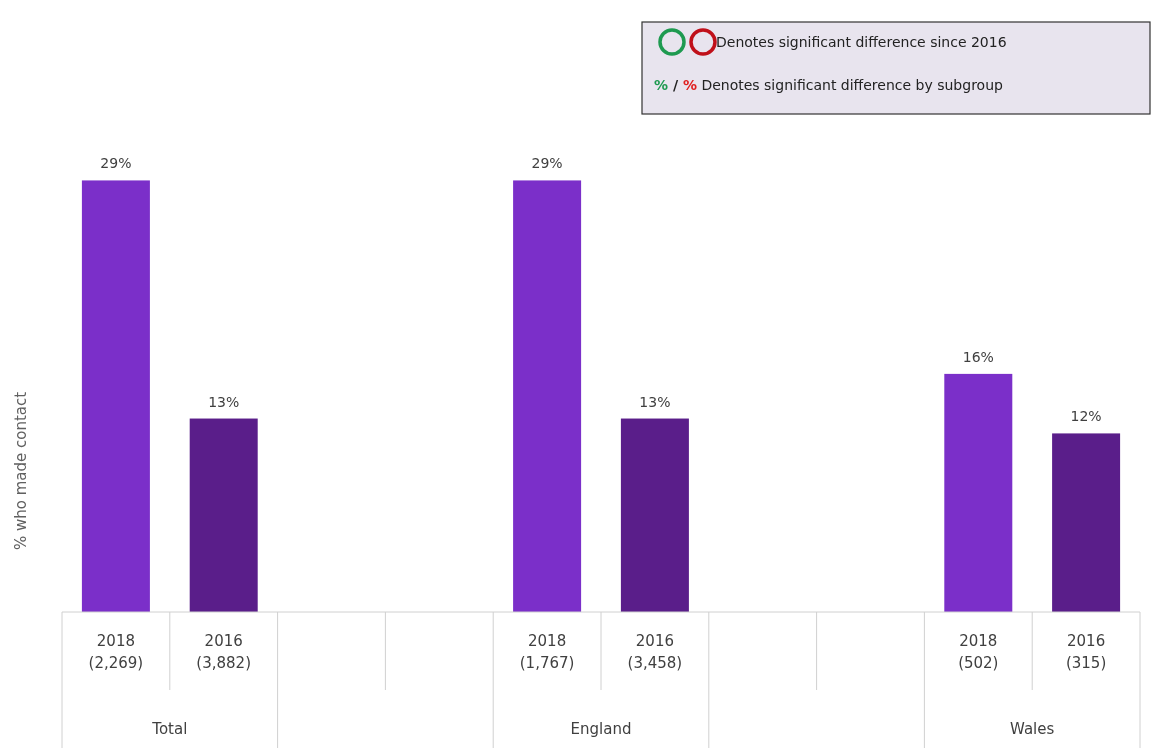 Image resolution: width=1155 pixels, height=748 pixels. Describe the element at coordinates (829, 85) in the screenshot. I see `text: % / % Denotes significant difference by subgroup` at that location.